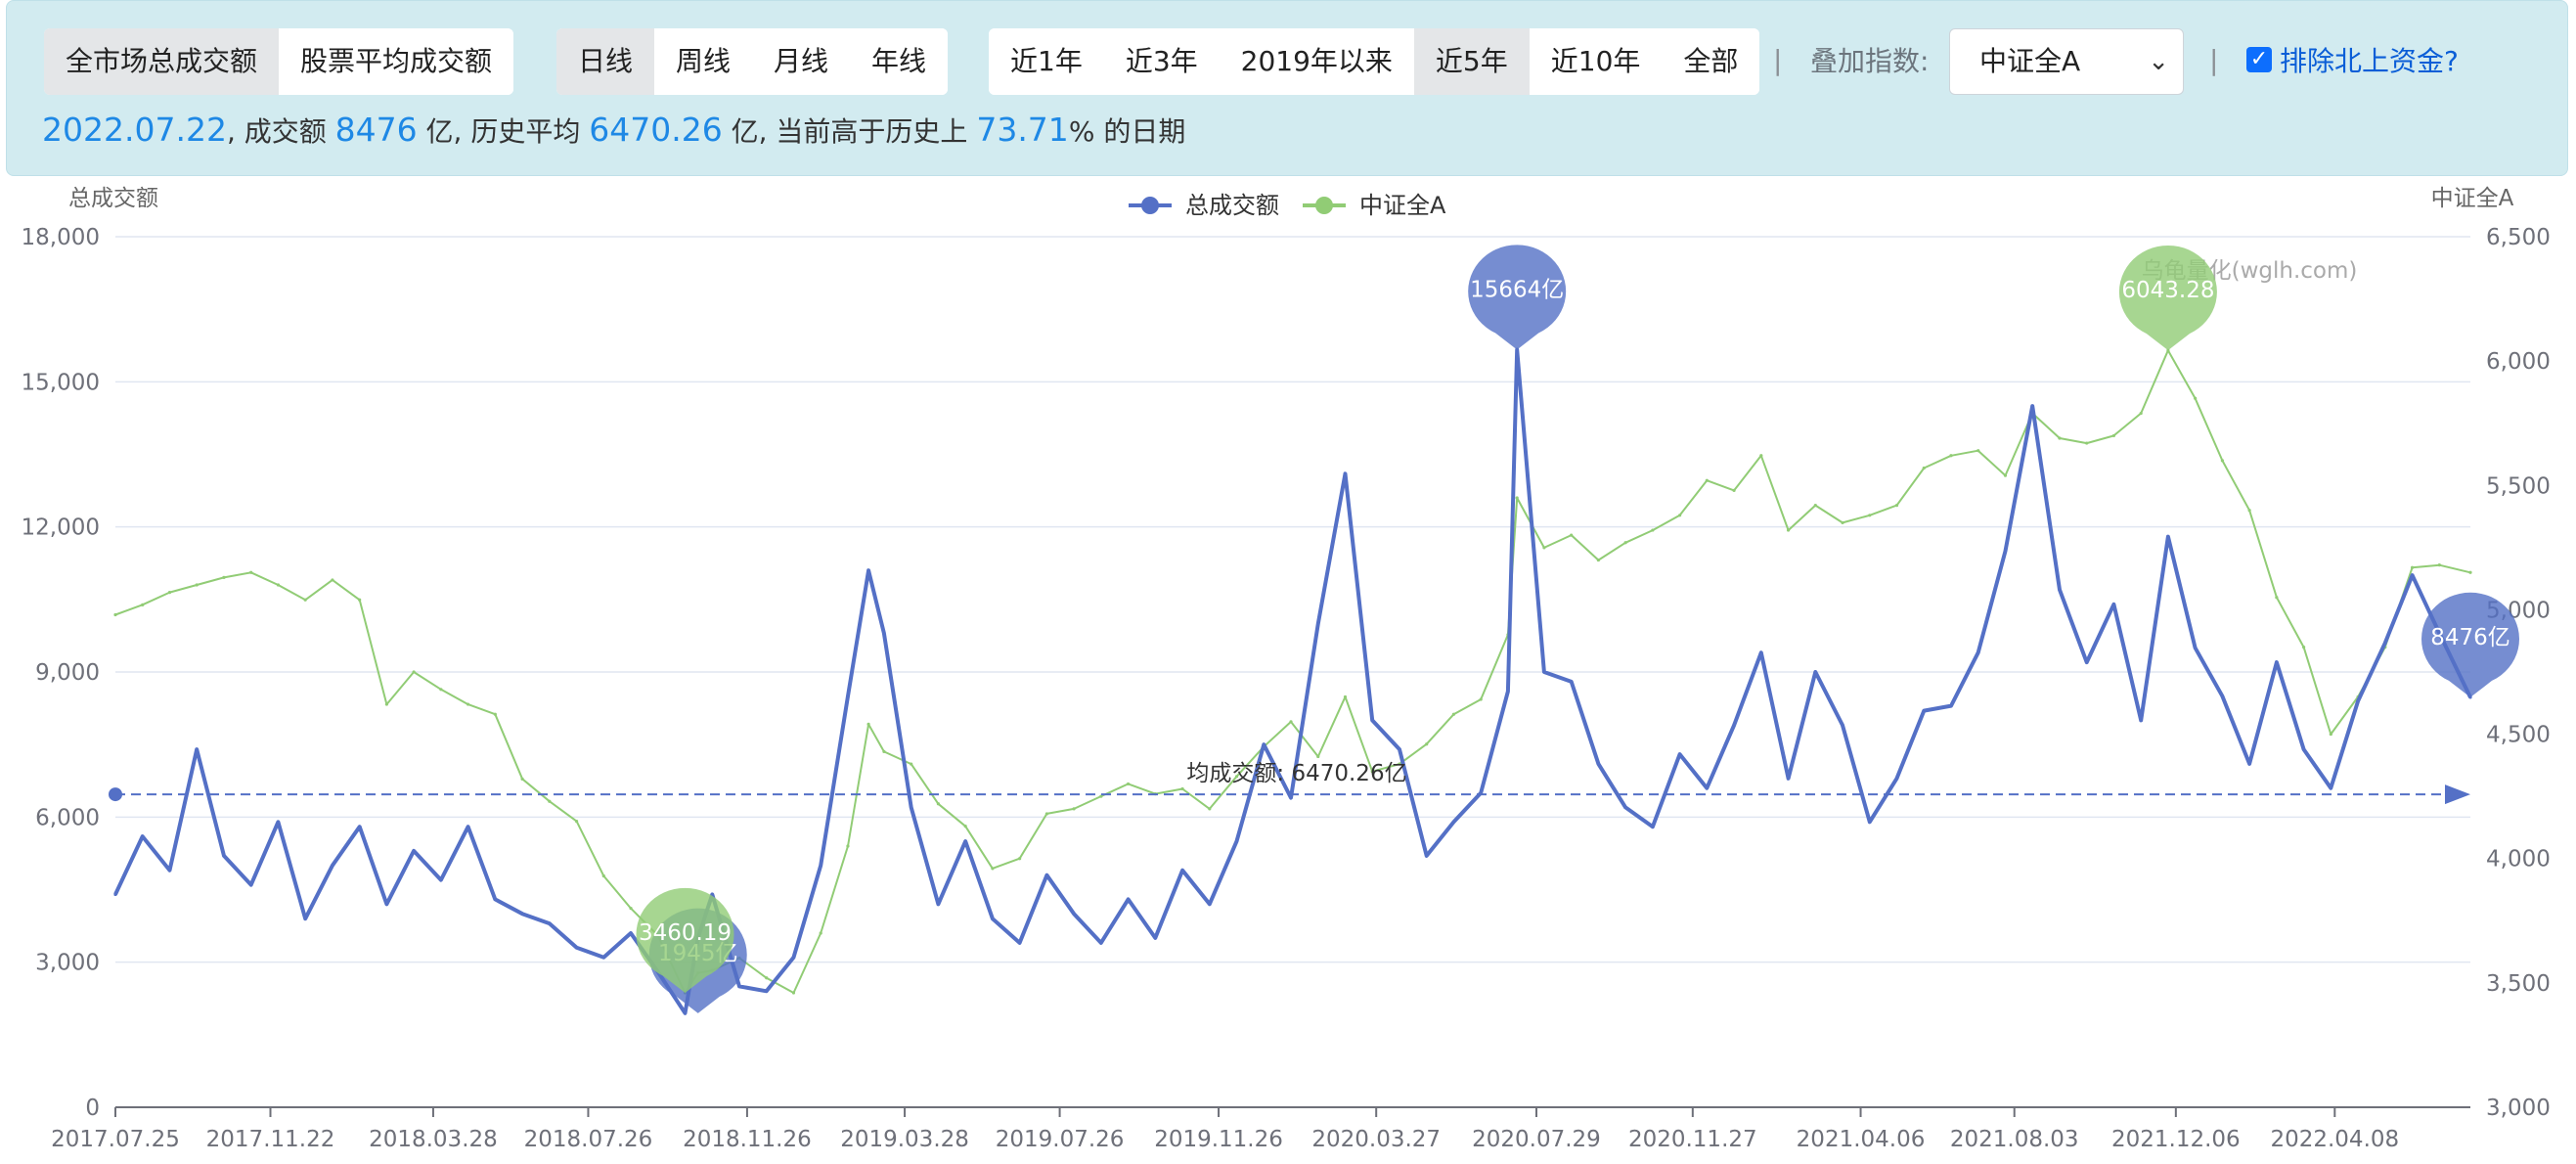 This screenshot has height=1164, width=2576. Describe the element at coordinates (605, 61) in the screenshot. I see `tab-daily: 日线` at that location.